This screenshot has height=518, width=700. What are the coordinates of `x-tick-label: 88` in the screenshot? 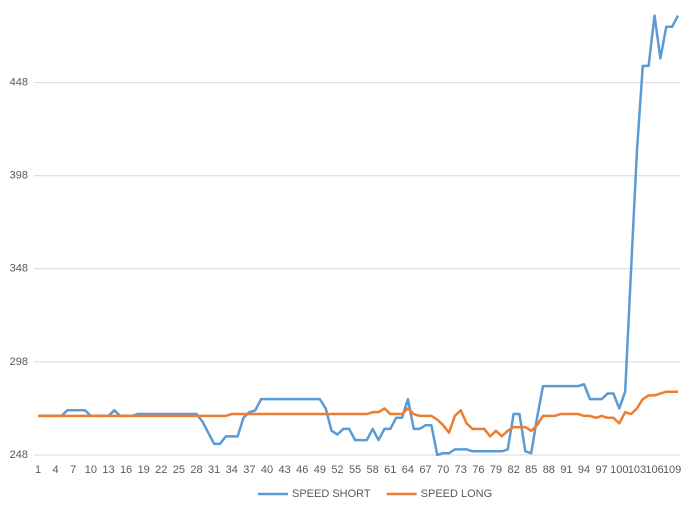 It's located at (549, 470).